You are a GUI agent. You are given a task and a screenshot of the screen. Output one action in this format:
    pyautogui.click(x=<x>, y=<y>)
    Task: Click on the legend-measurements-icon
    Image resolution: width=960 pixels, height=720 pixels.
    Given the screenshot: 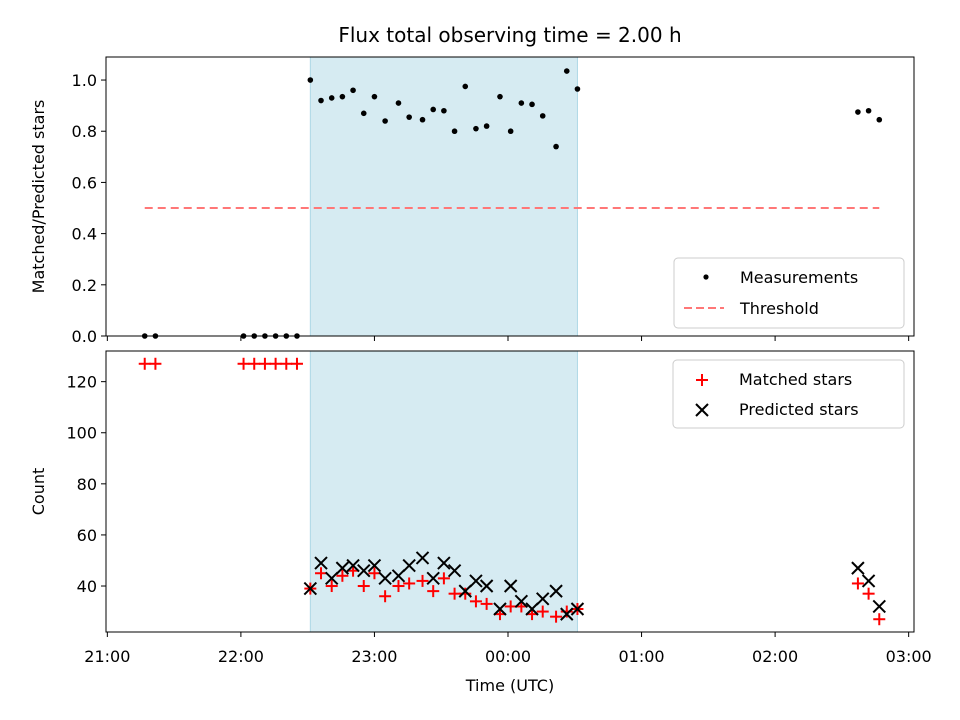 What is the action you would take?
    pyautogui.click(x=706, y=277)
    